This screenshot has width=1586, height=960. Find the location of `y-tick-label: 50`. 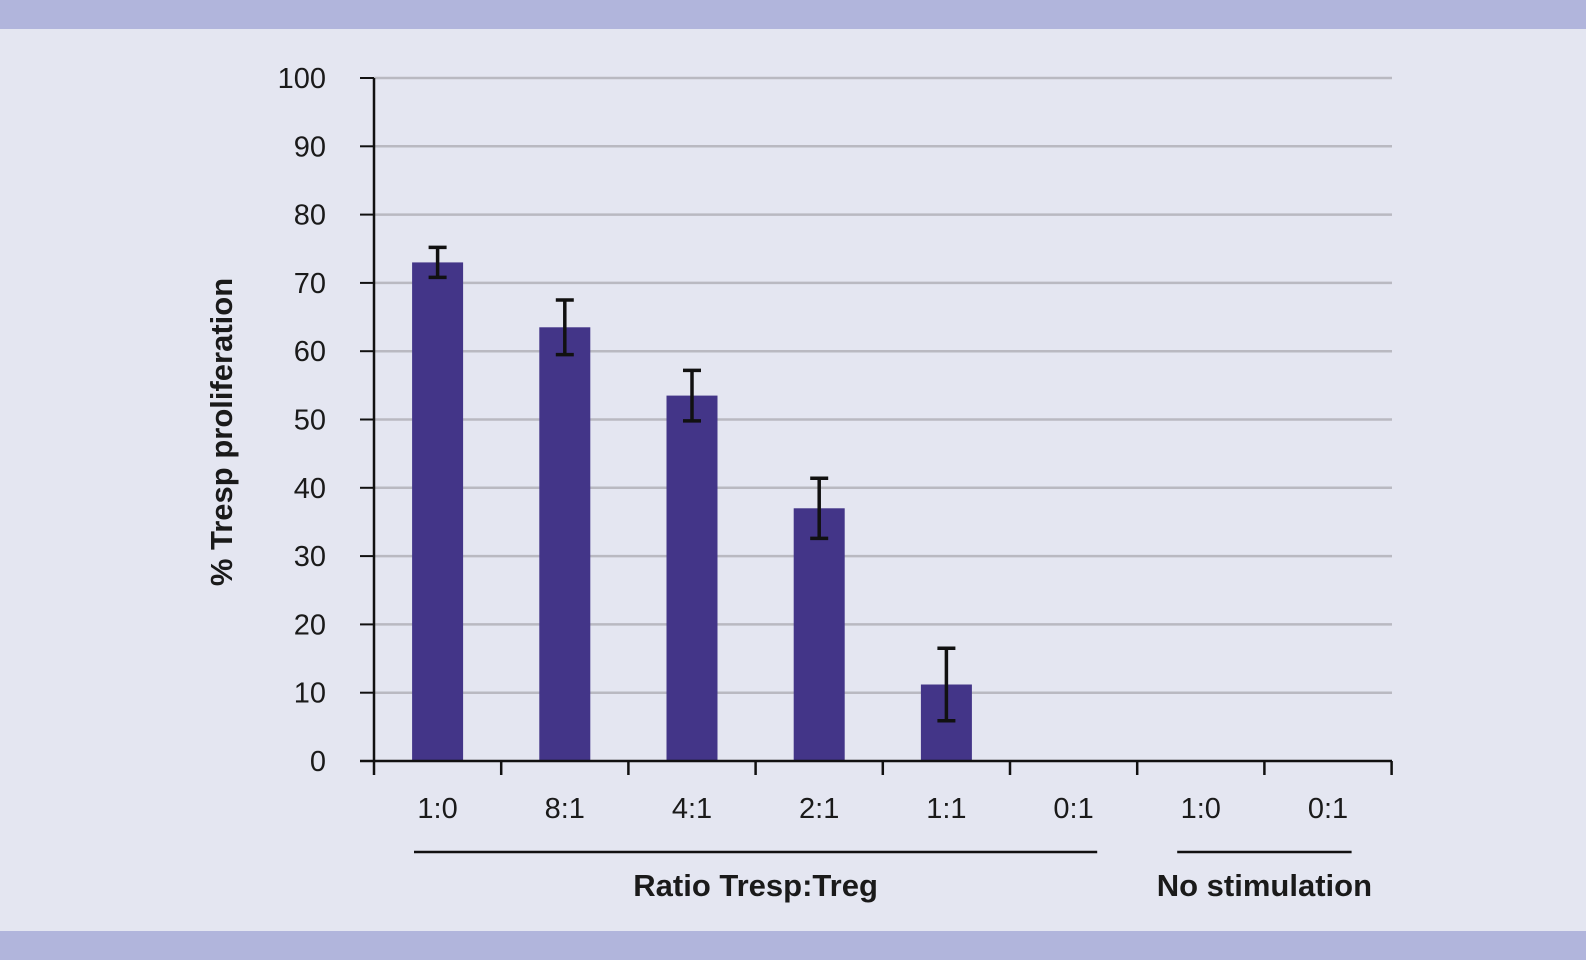

y-tick-label: 50 is located at coordinates (310, 421).